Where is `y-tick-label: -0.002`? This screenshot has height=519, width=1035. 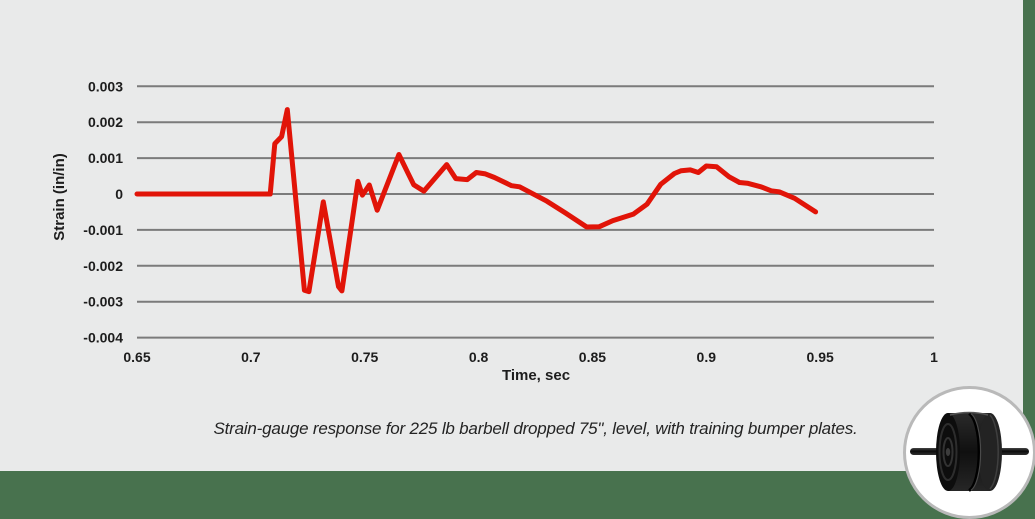 y-tick-label: -0.002 is located at coordinates (103, 266).